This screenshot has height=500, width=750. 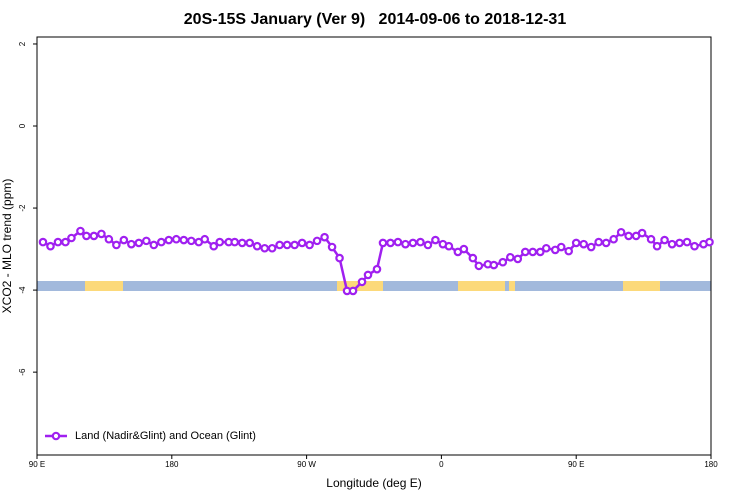 I want to click on y-tick-label: -4, so click(x=22, y=290).